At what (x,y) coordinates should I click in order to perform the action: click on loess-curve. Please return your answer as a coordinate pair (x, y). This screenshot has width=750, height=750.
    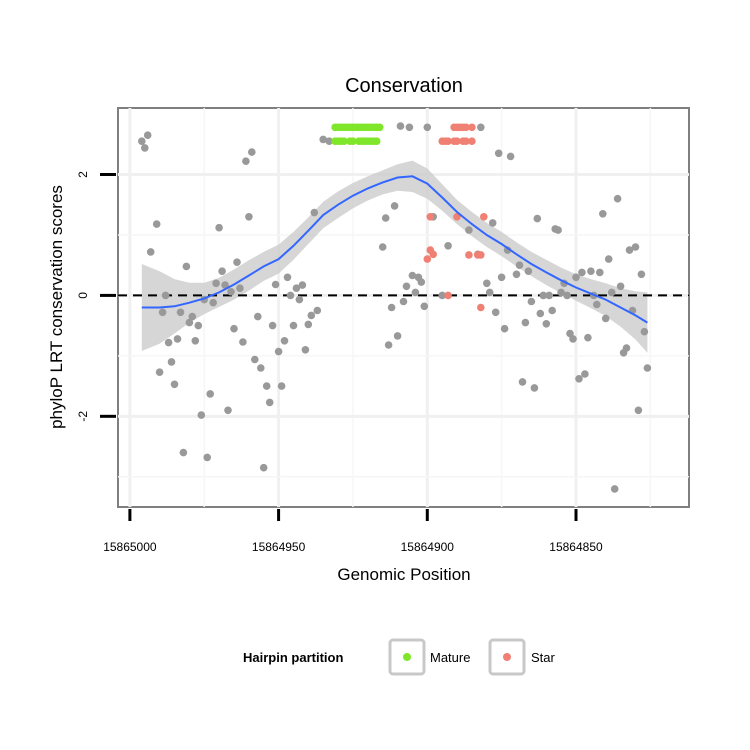
    Looking at the image, I should click on (394, 249).